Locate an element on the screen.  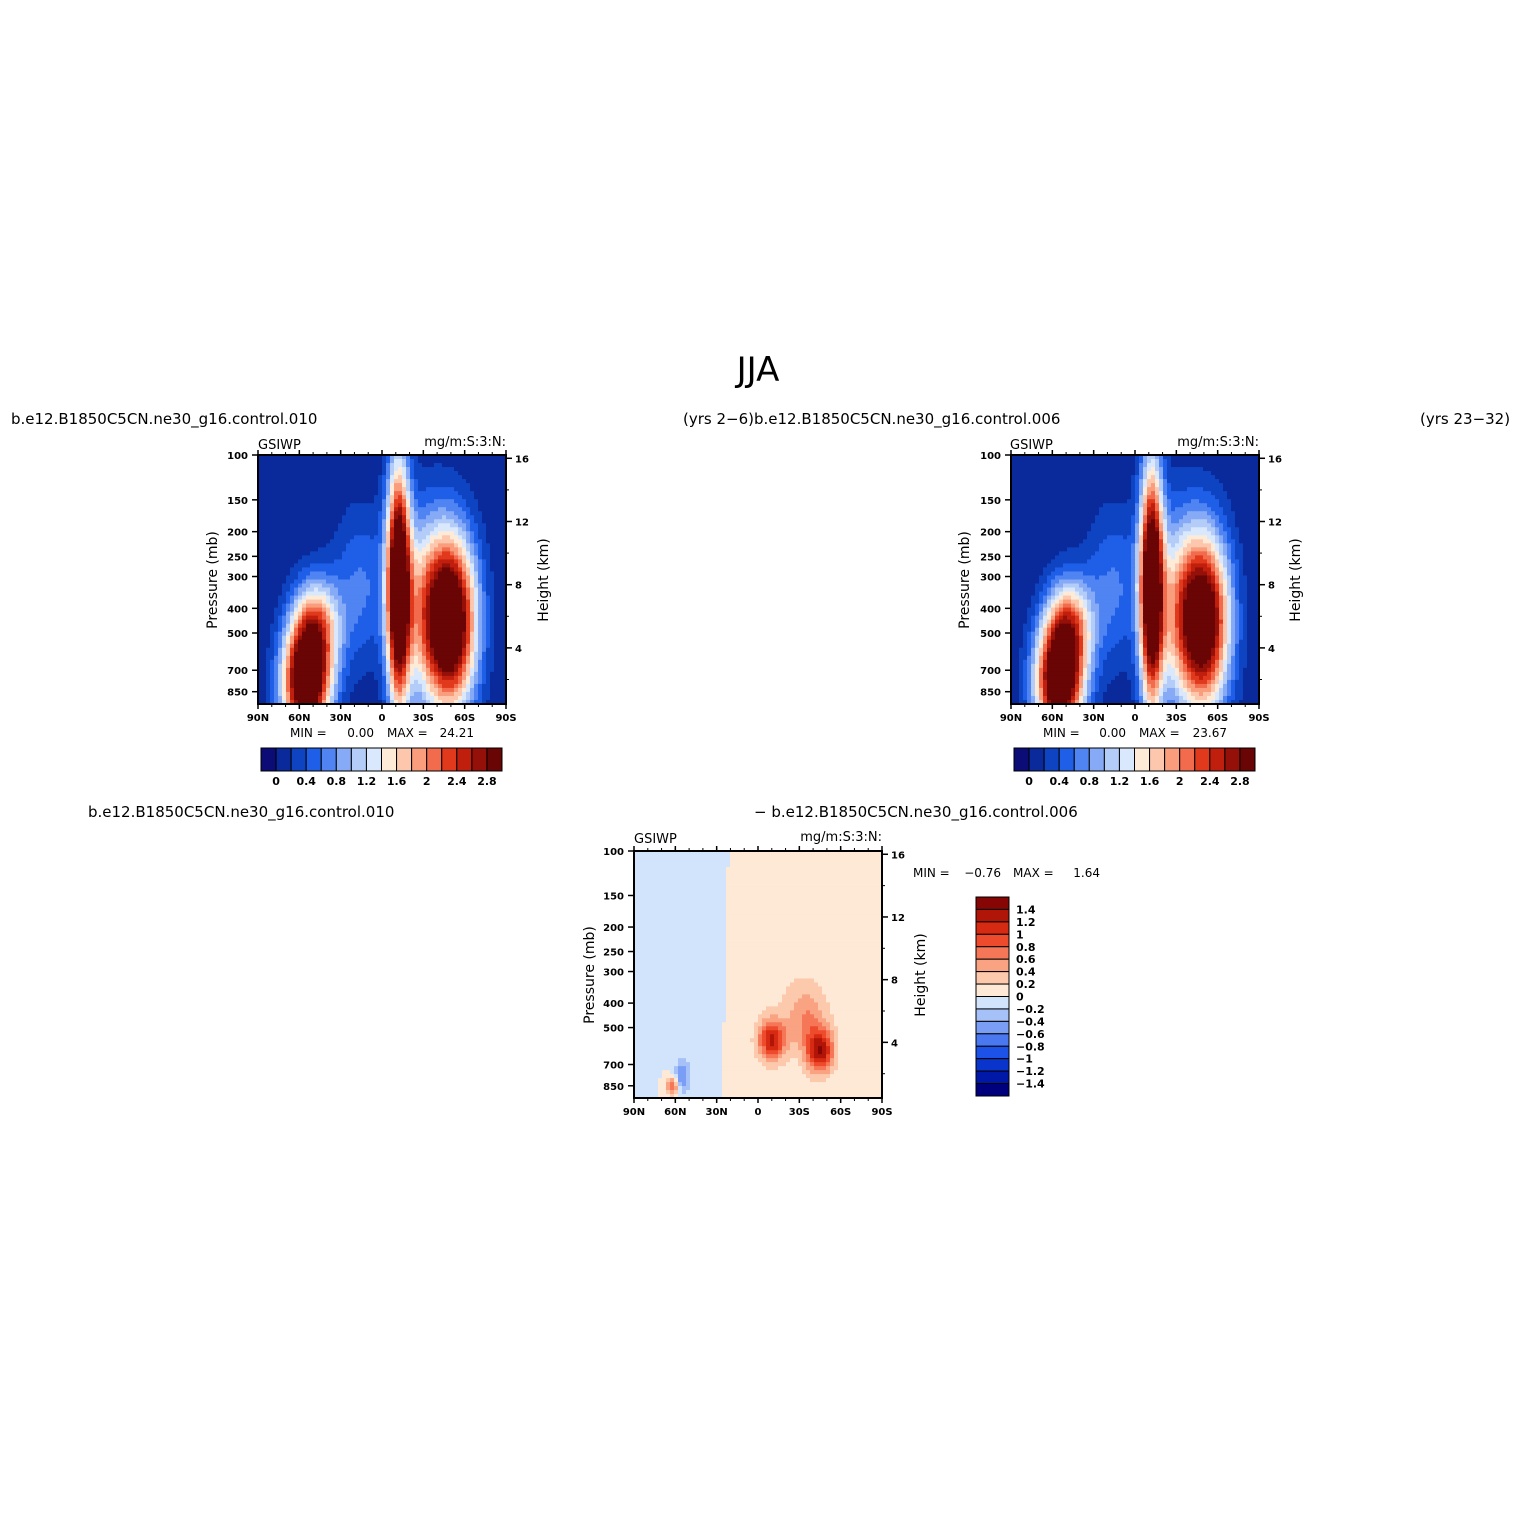
panel-1-min-label: MIN = is located at coordinates (308, 733).